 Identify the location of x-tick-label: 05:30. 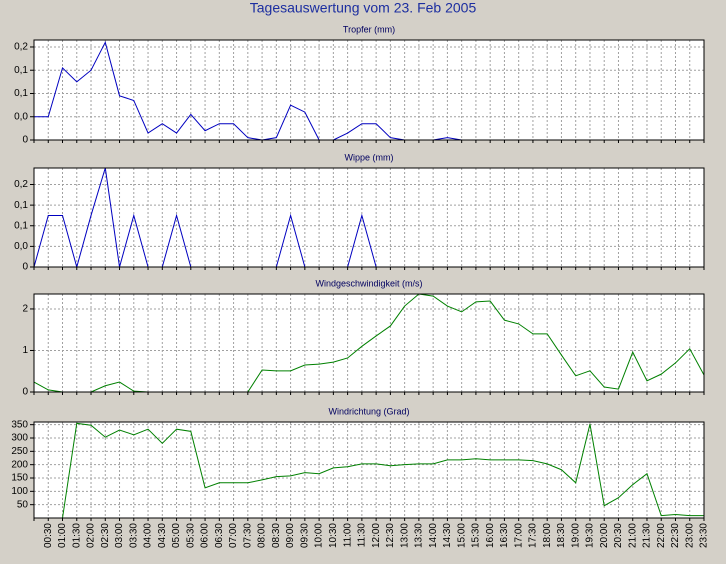
(190, 535).